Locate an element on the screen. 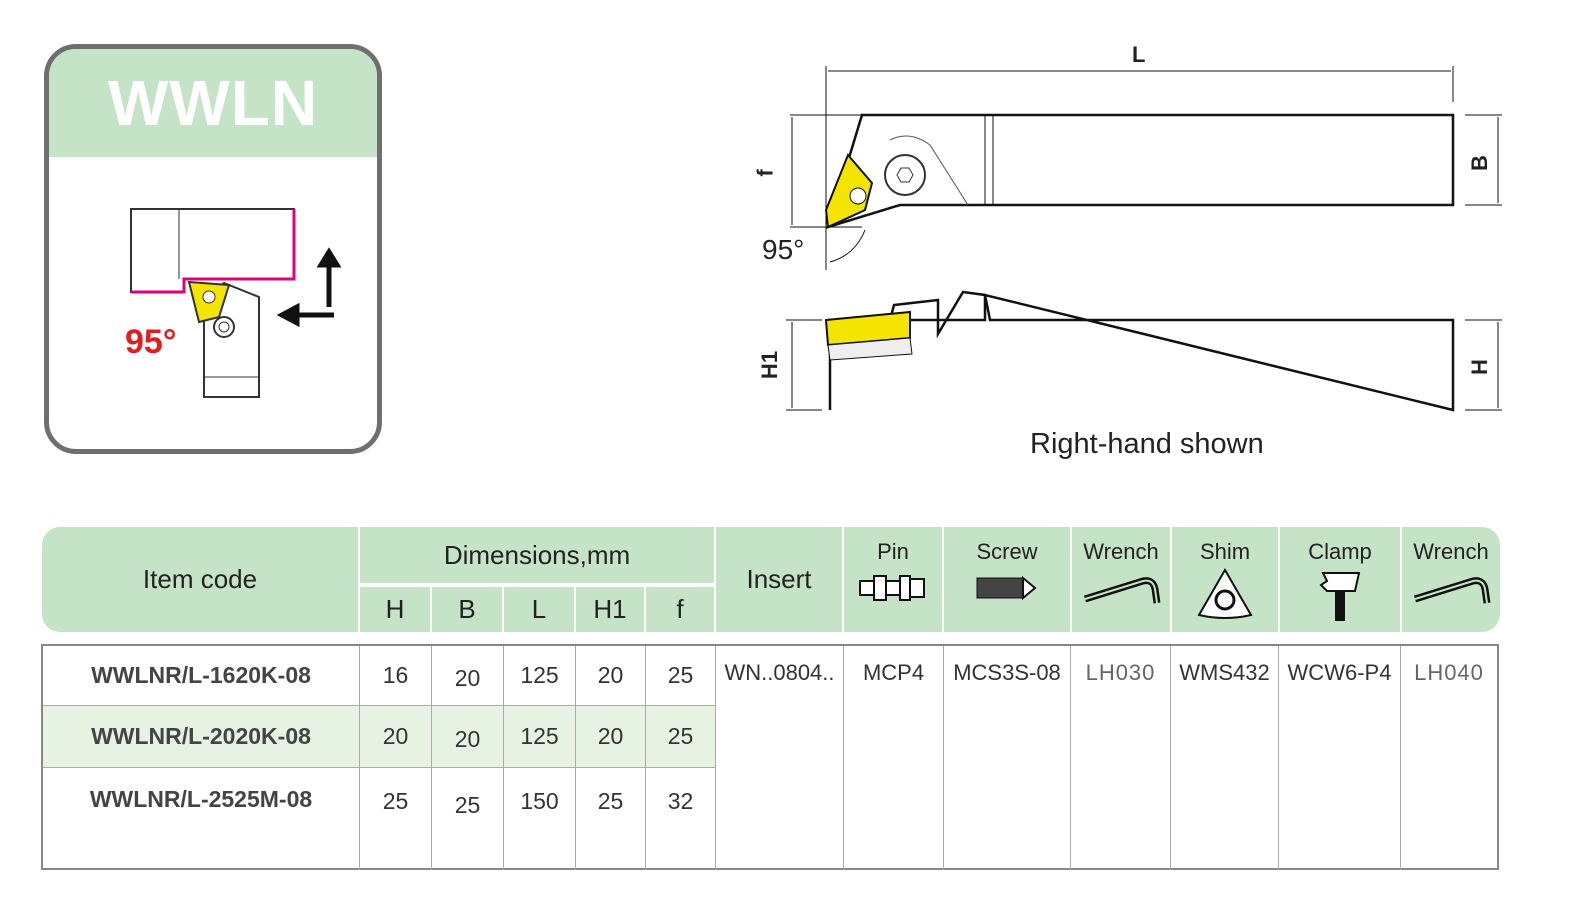  H-cell: 20 is located at coordinates (396, 737).